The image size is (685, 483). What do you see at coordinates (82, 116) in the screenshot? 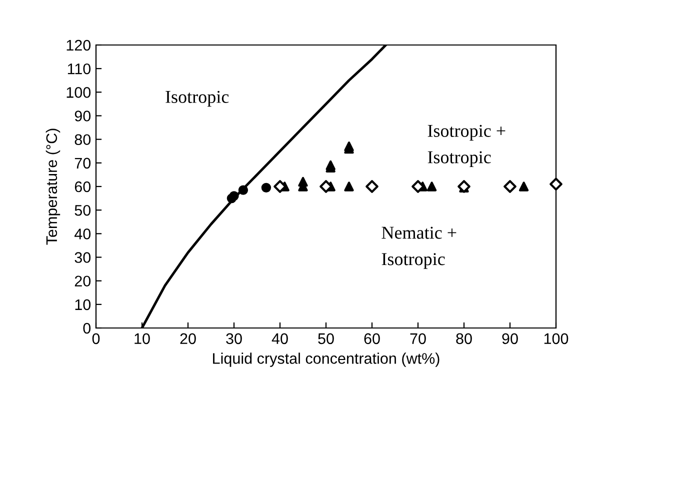
I see `y-tick-label: 90` at bounding box center [82, 116].